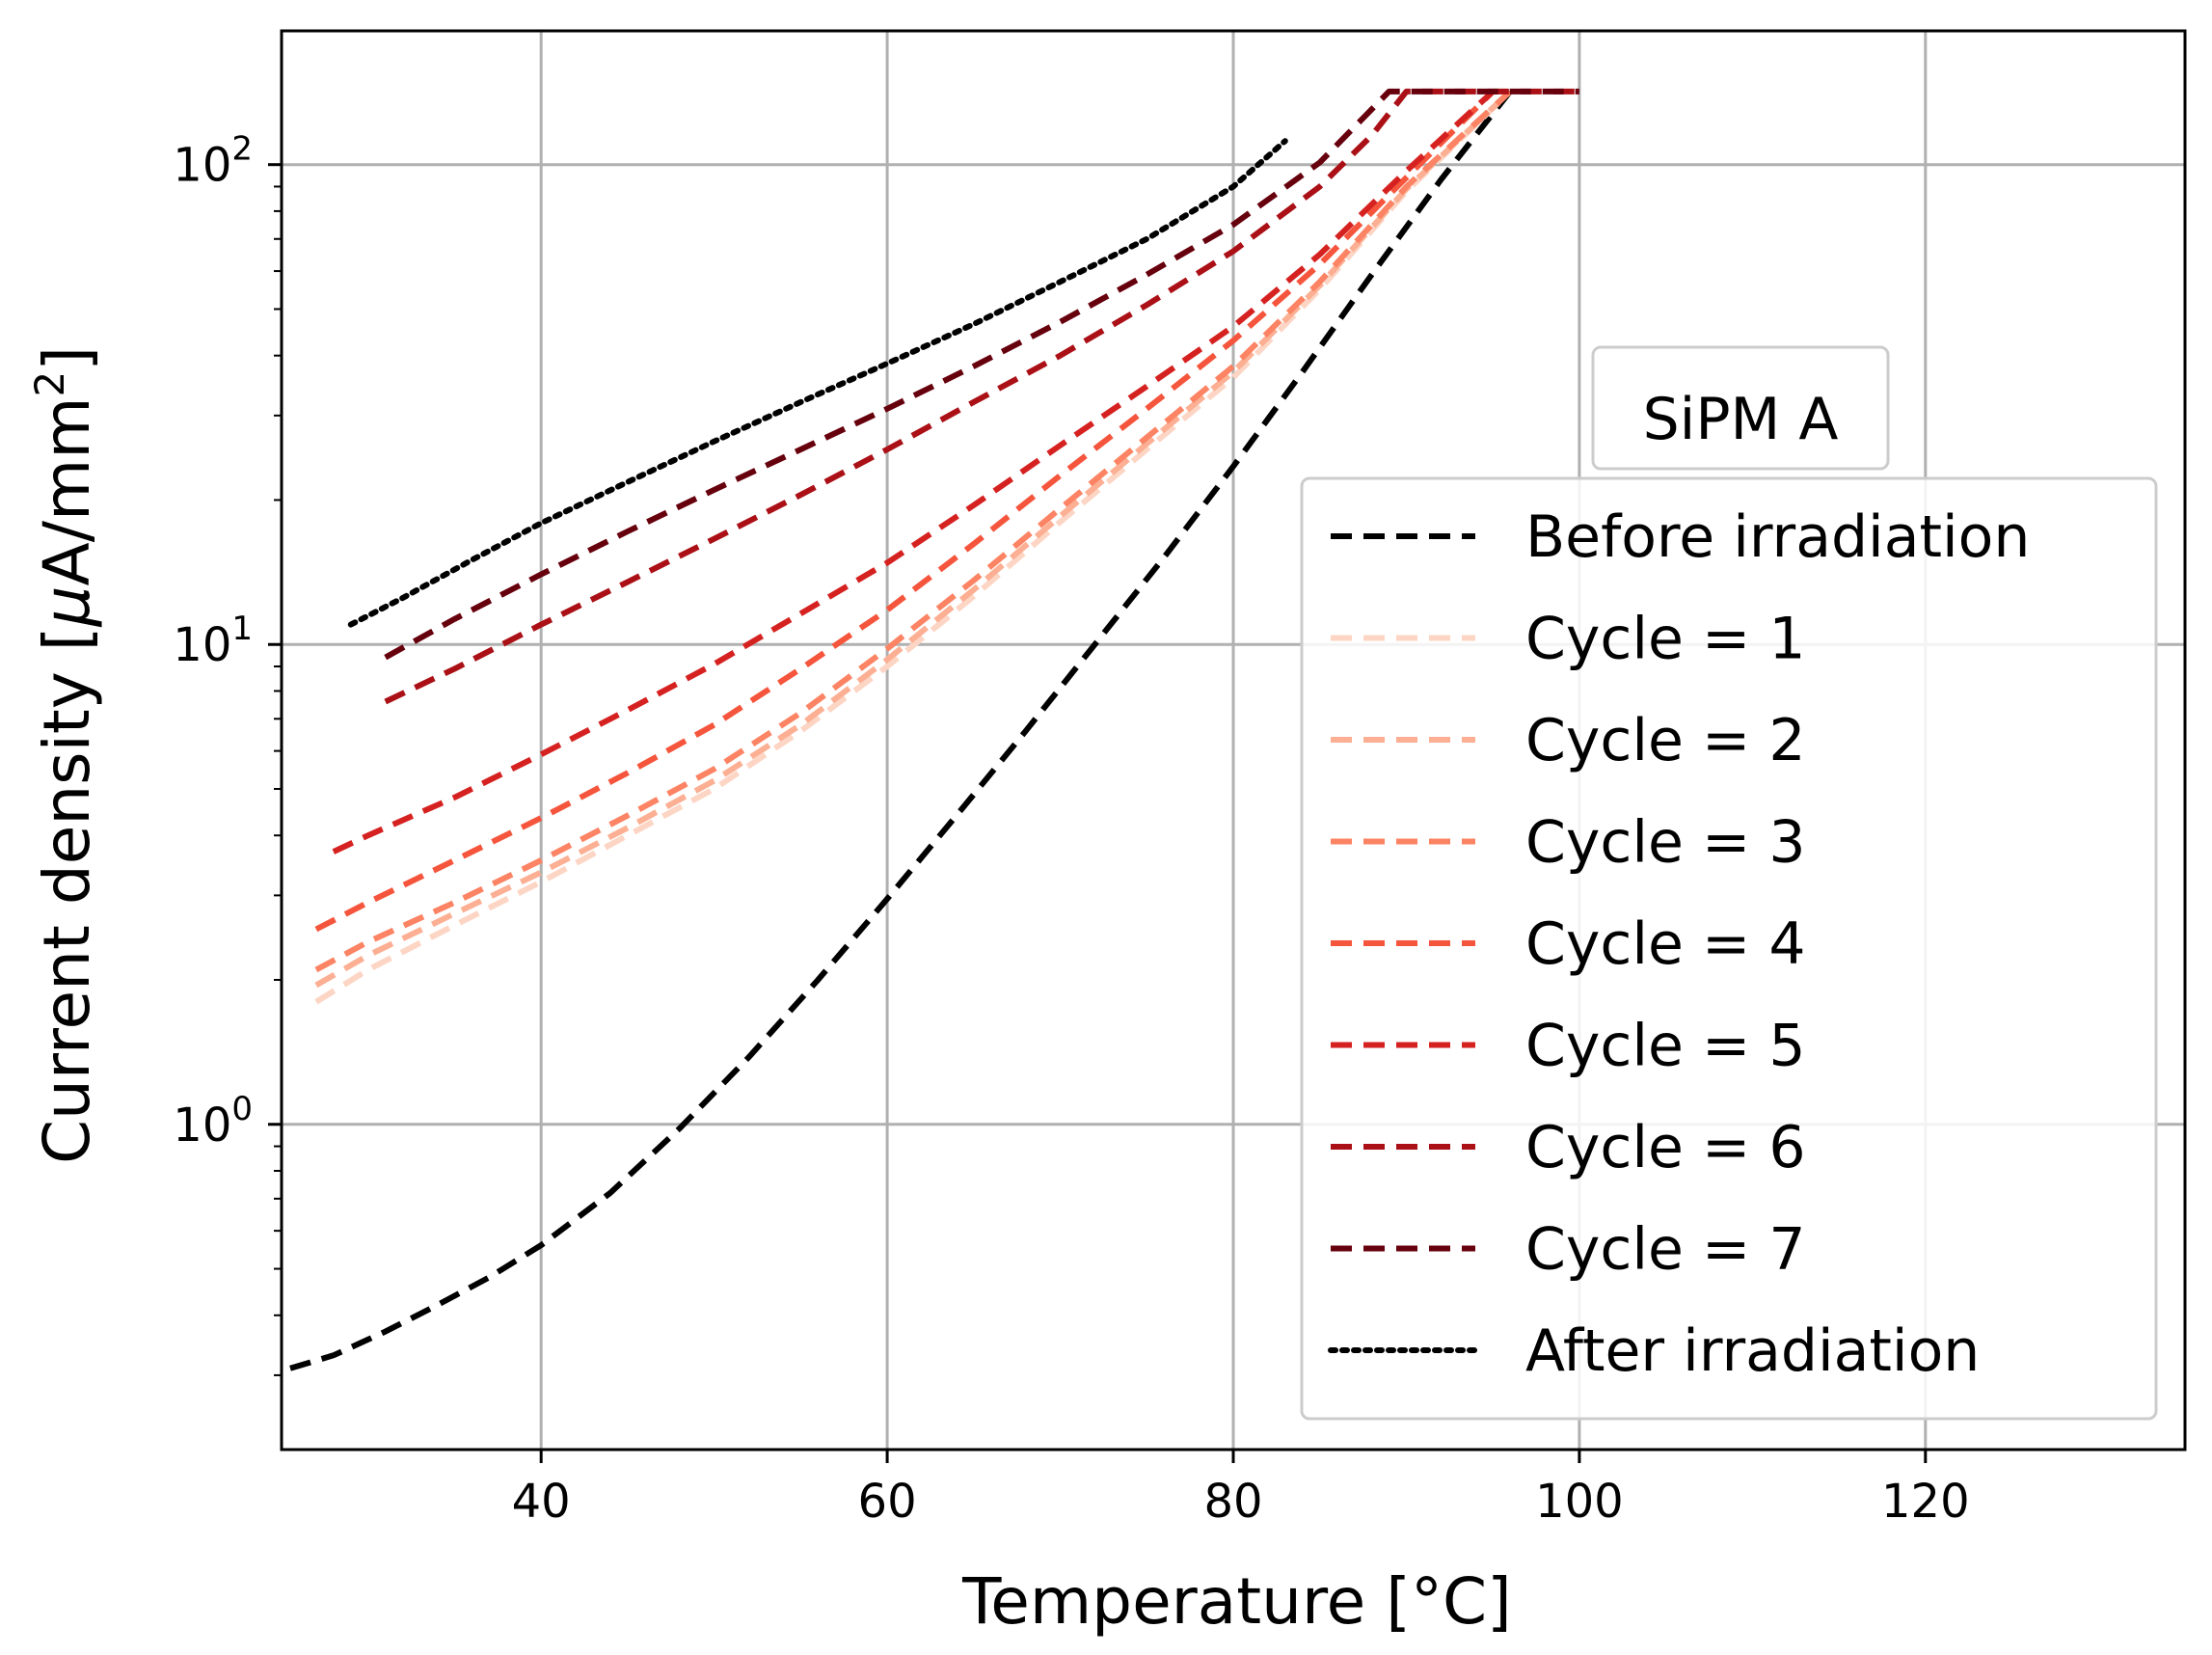 The width and height of the screenshot is (2212, 1655). Describe the element at coordinates (1665, 740) in the screenshot. I see `legend-entry-label: Cycle = 2` at that location.